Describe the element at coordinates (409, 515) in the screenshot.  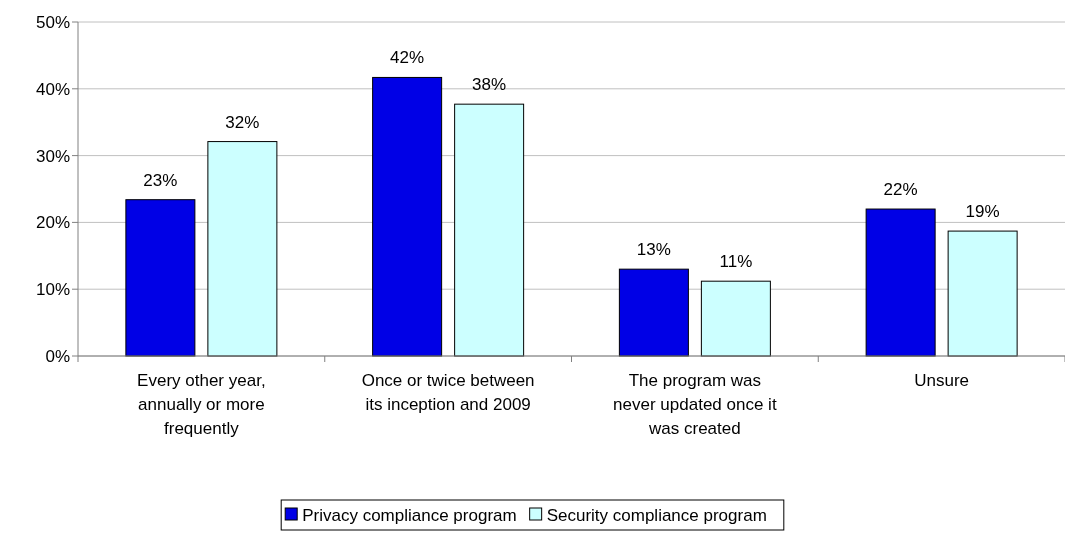
I see `legend-label: Privacy compliance program` at that location.